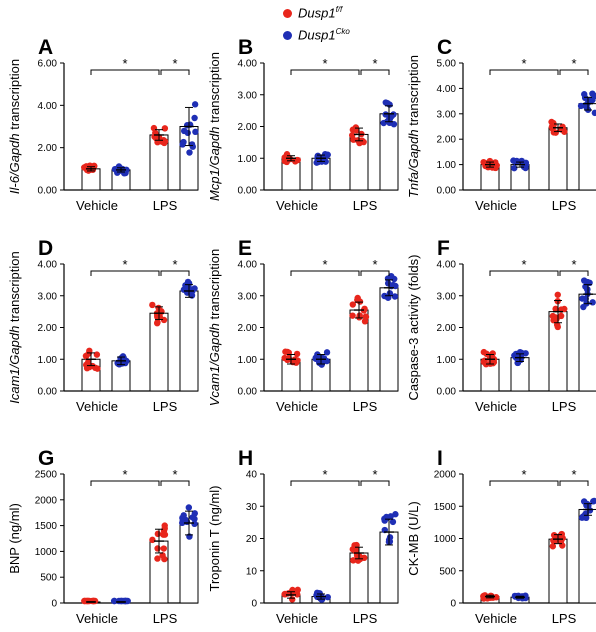 The image size is (596, 632). I want to click on y-tick-label: 5.00, so click(447, 64).